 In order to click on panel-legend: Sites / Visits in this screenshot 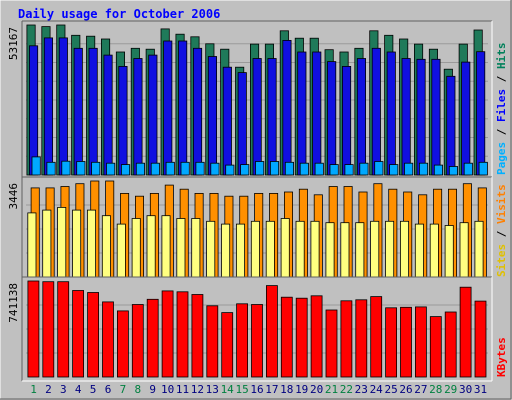, I will do `click(501, 230)`.